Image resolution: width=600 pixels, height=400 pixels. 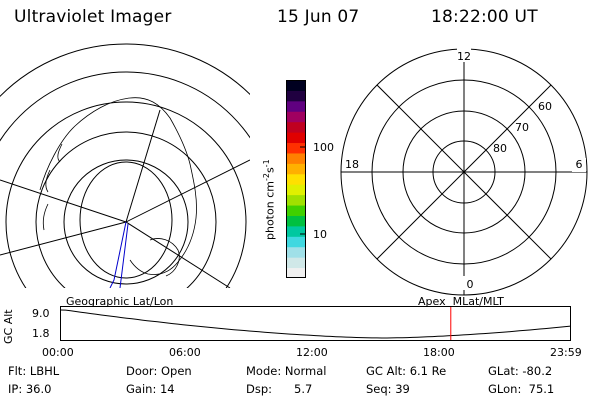 What do you see at coordinates (185, 352) in the screenshot?
I see `xtick-0600: 06:00` at bounding box center [185, 352].